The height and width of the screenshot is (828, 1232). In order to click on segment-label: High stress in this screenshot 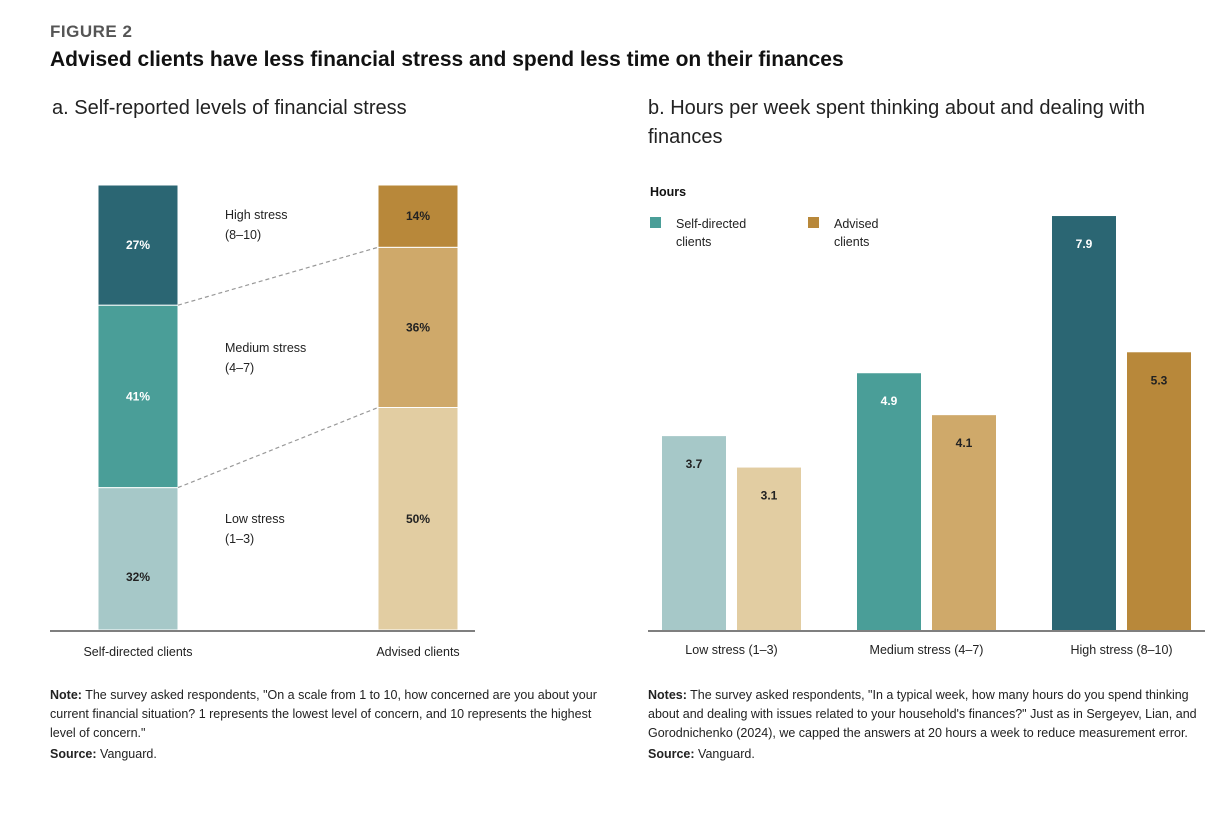, I will do `click(256, 215)`.